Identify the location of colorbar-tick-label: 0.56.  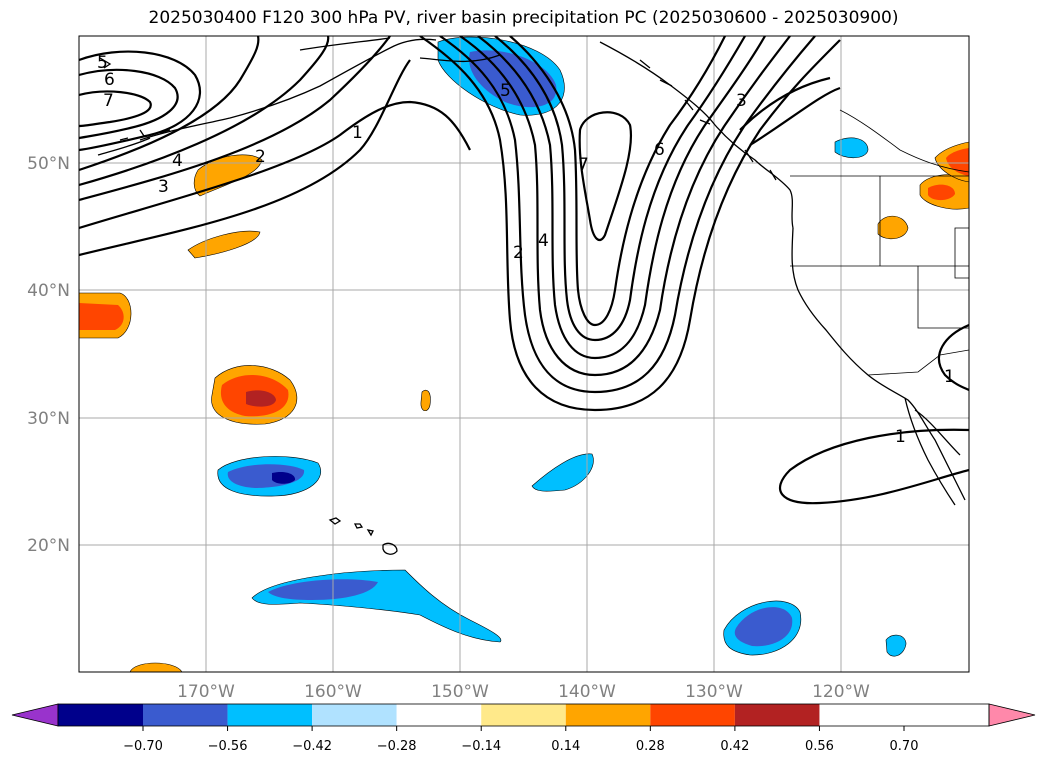
(819, 746).